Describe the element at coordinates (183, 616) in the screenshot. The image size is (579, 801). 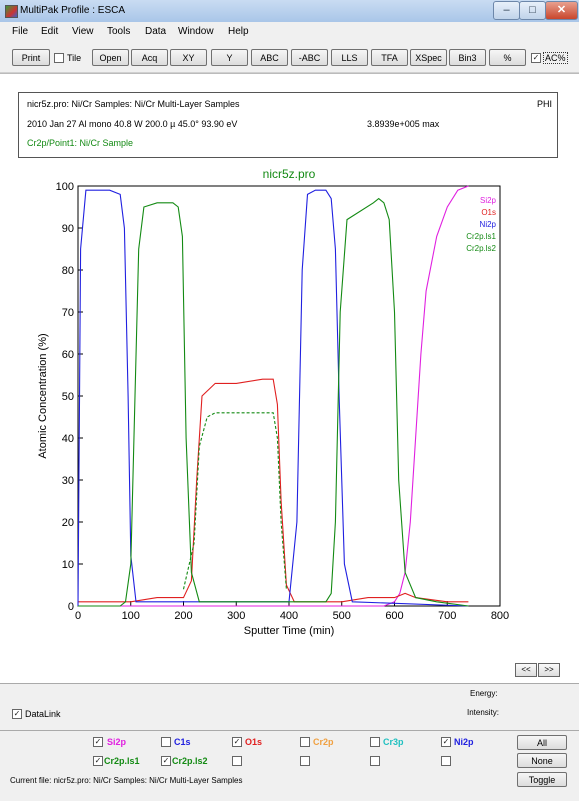
I see `x-tick-label: 200` at that location.